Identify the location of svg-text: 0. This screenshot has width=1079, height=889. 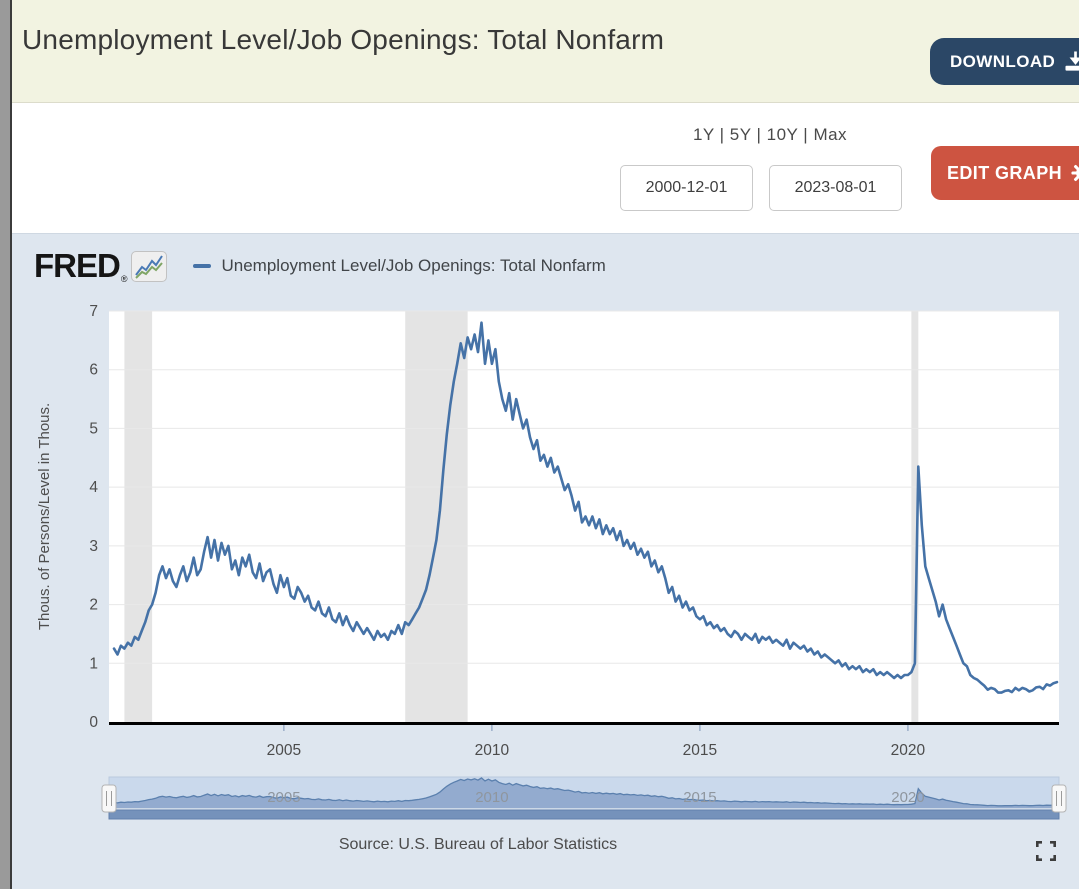
(93, 722).